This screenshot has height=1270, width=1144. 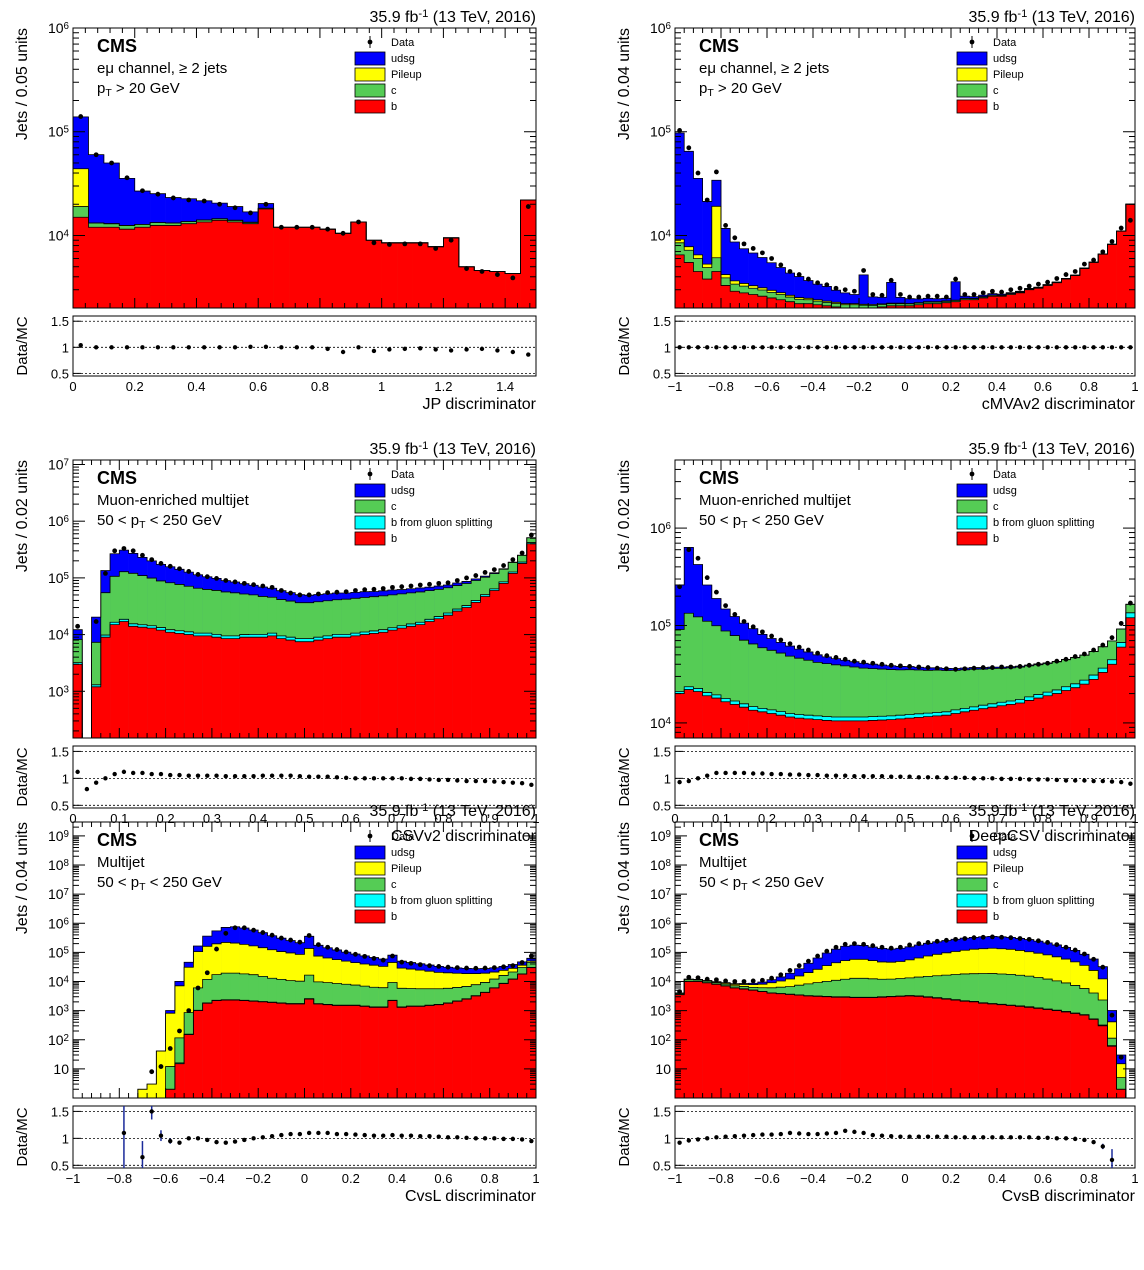 I want to click on lumi-label: 35.9 fb-1 (13 TeV, 2016), so click(x=452, y=449).